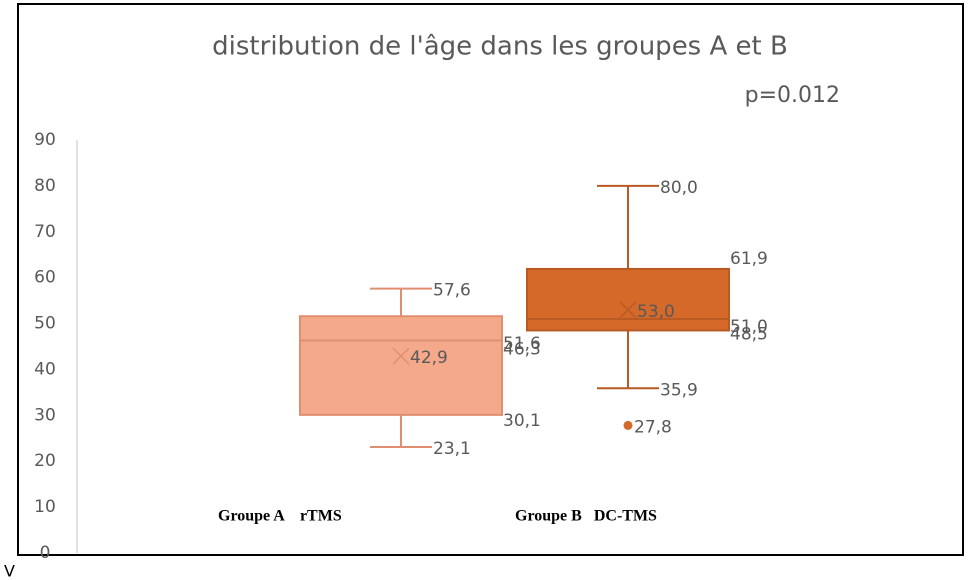 The width and height of the screenshot is (968, 580). I want to click on y-tick-label: 0, so click(45, 553).